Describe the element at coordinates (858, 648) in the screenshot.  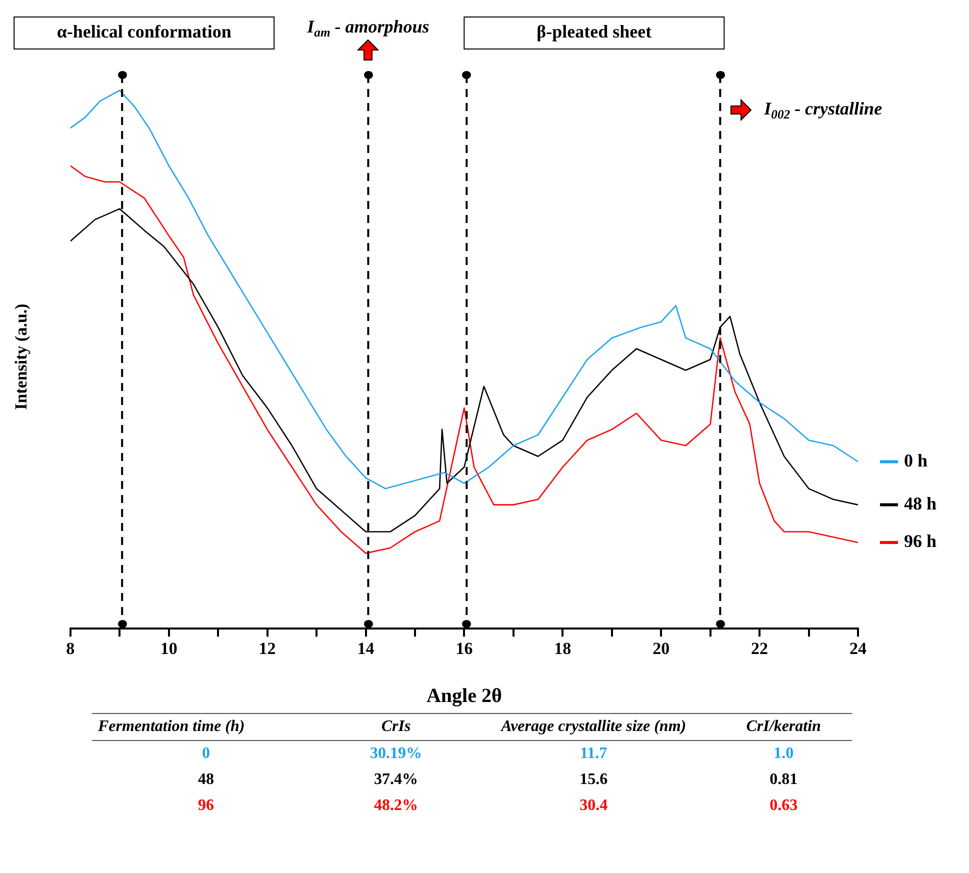
I see `x-tick-label: 24` at that location.